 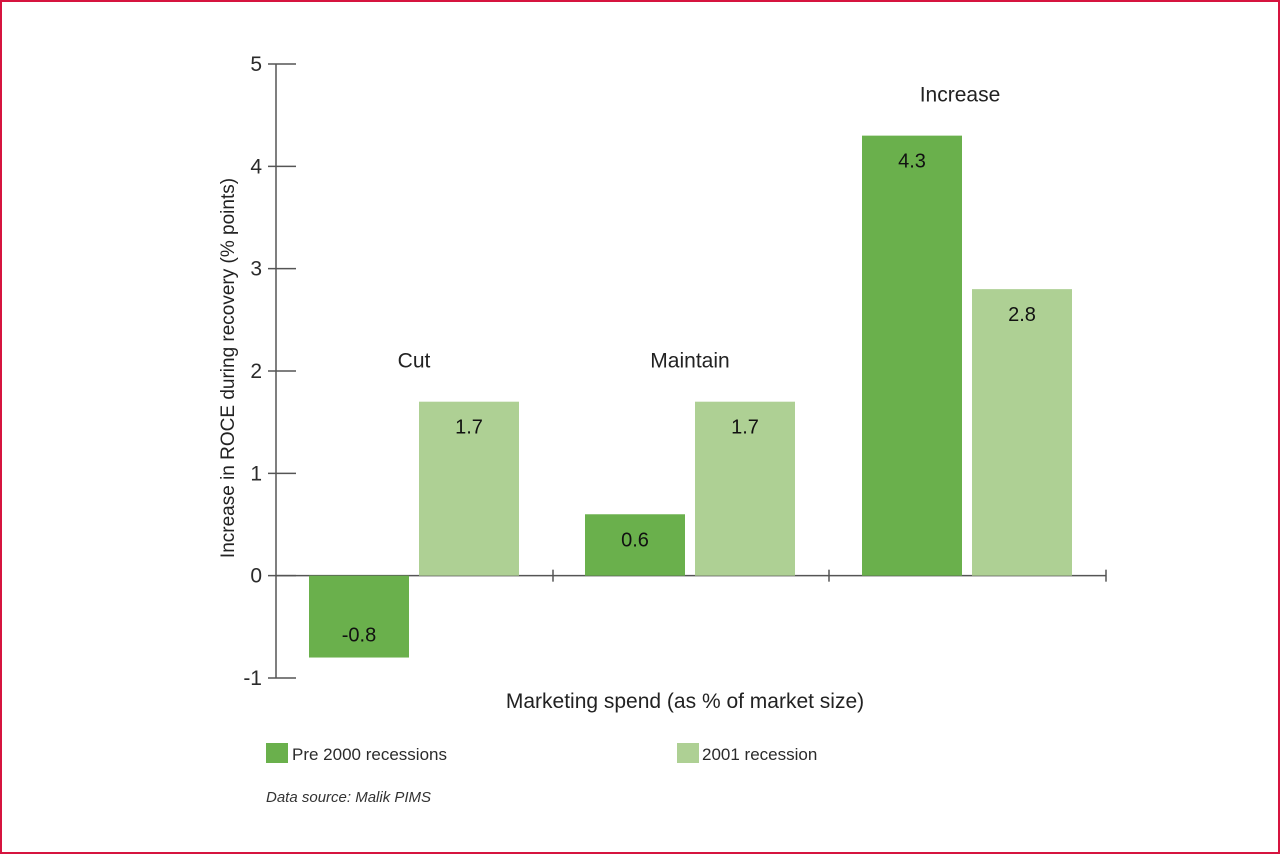 I want to click on y-tick-label: 1, so click(x=256, y=473).